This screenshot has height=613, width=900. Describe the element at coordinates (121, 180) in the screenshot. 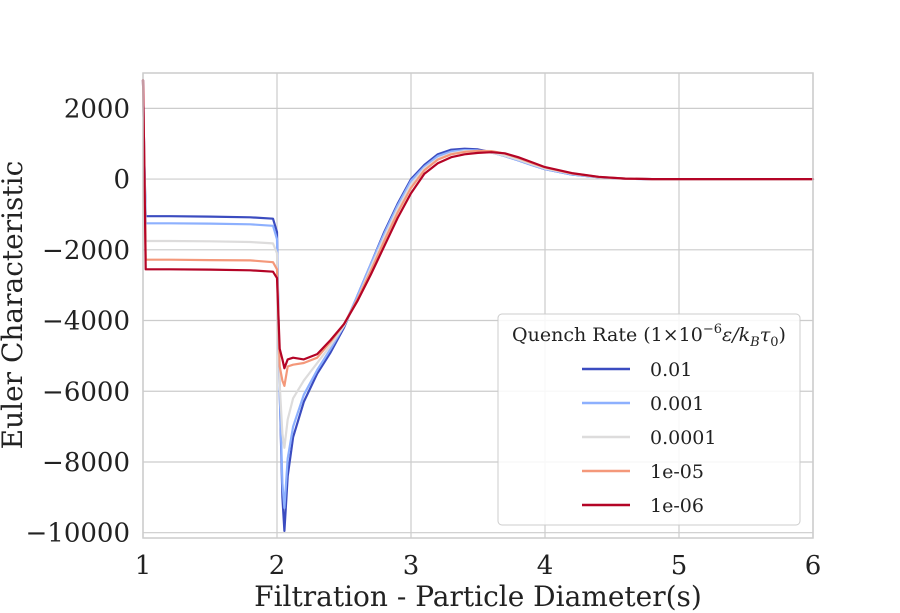

I see `y-tick-label: 0` at that location.